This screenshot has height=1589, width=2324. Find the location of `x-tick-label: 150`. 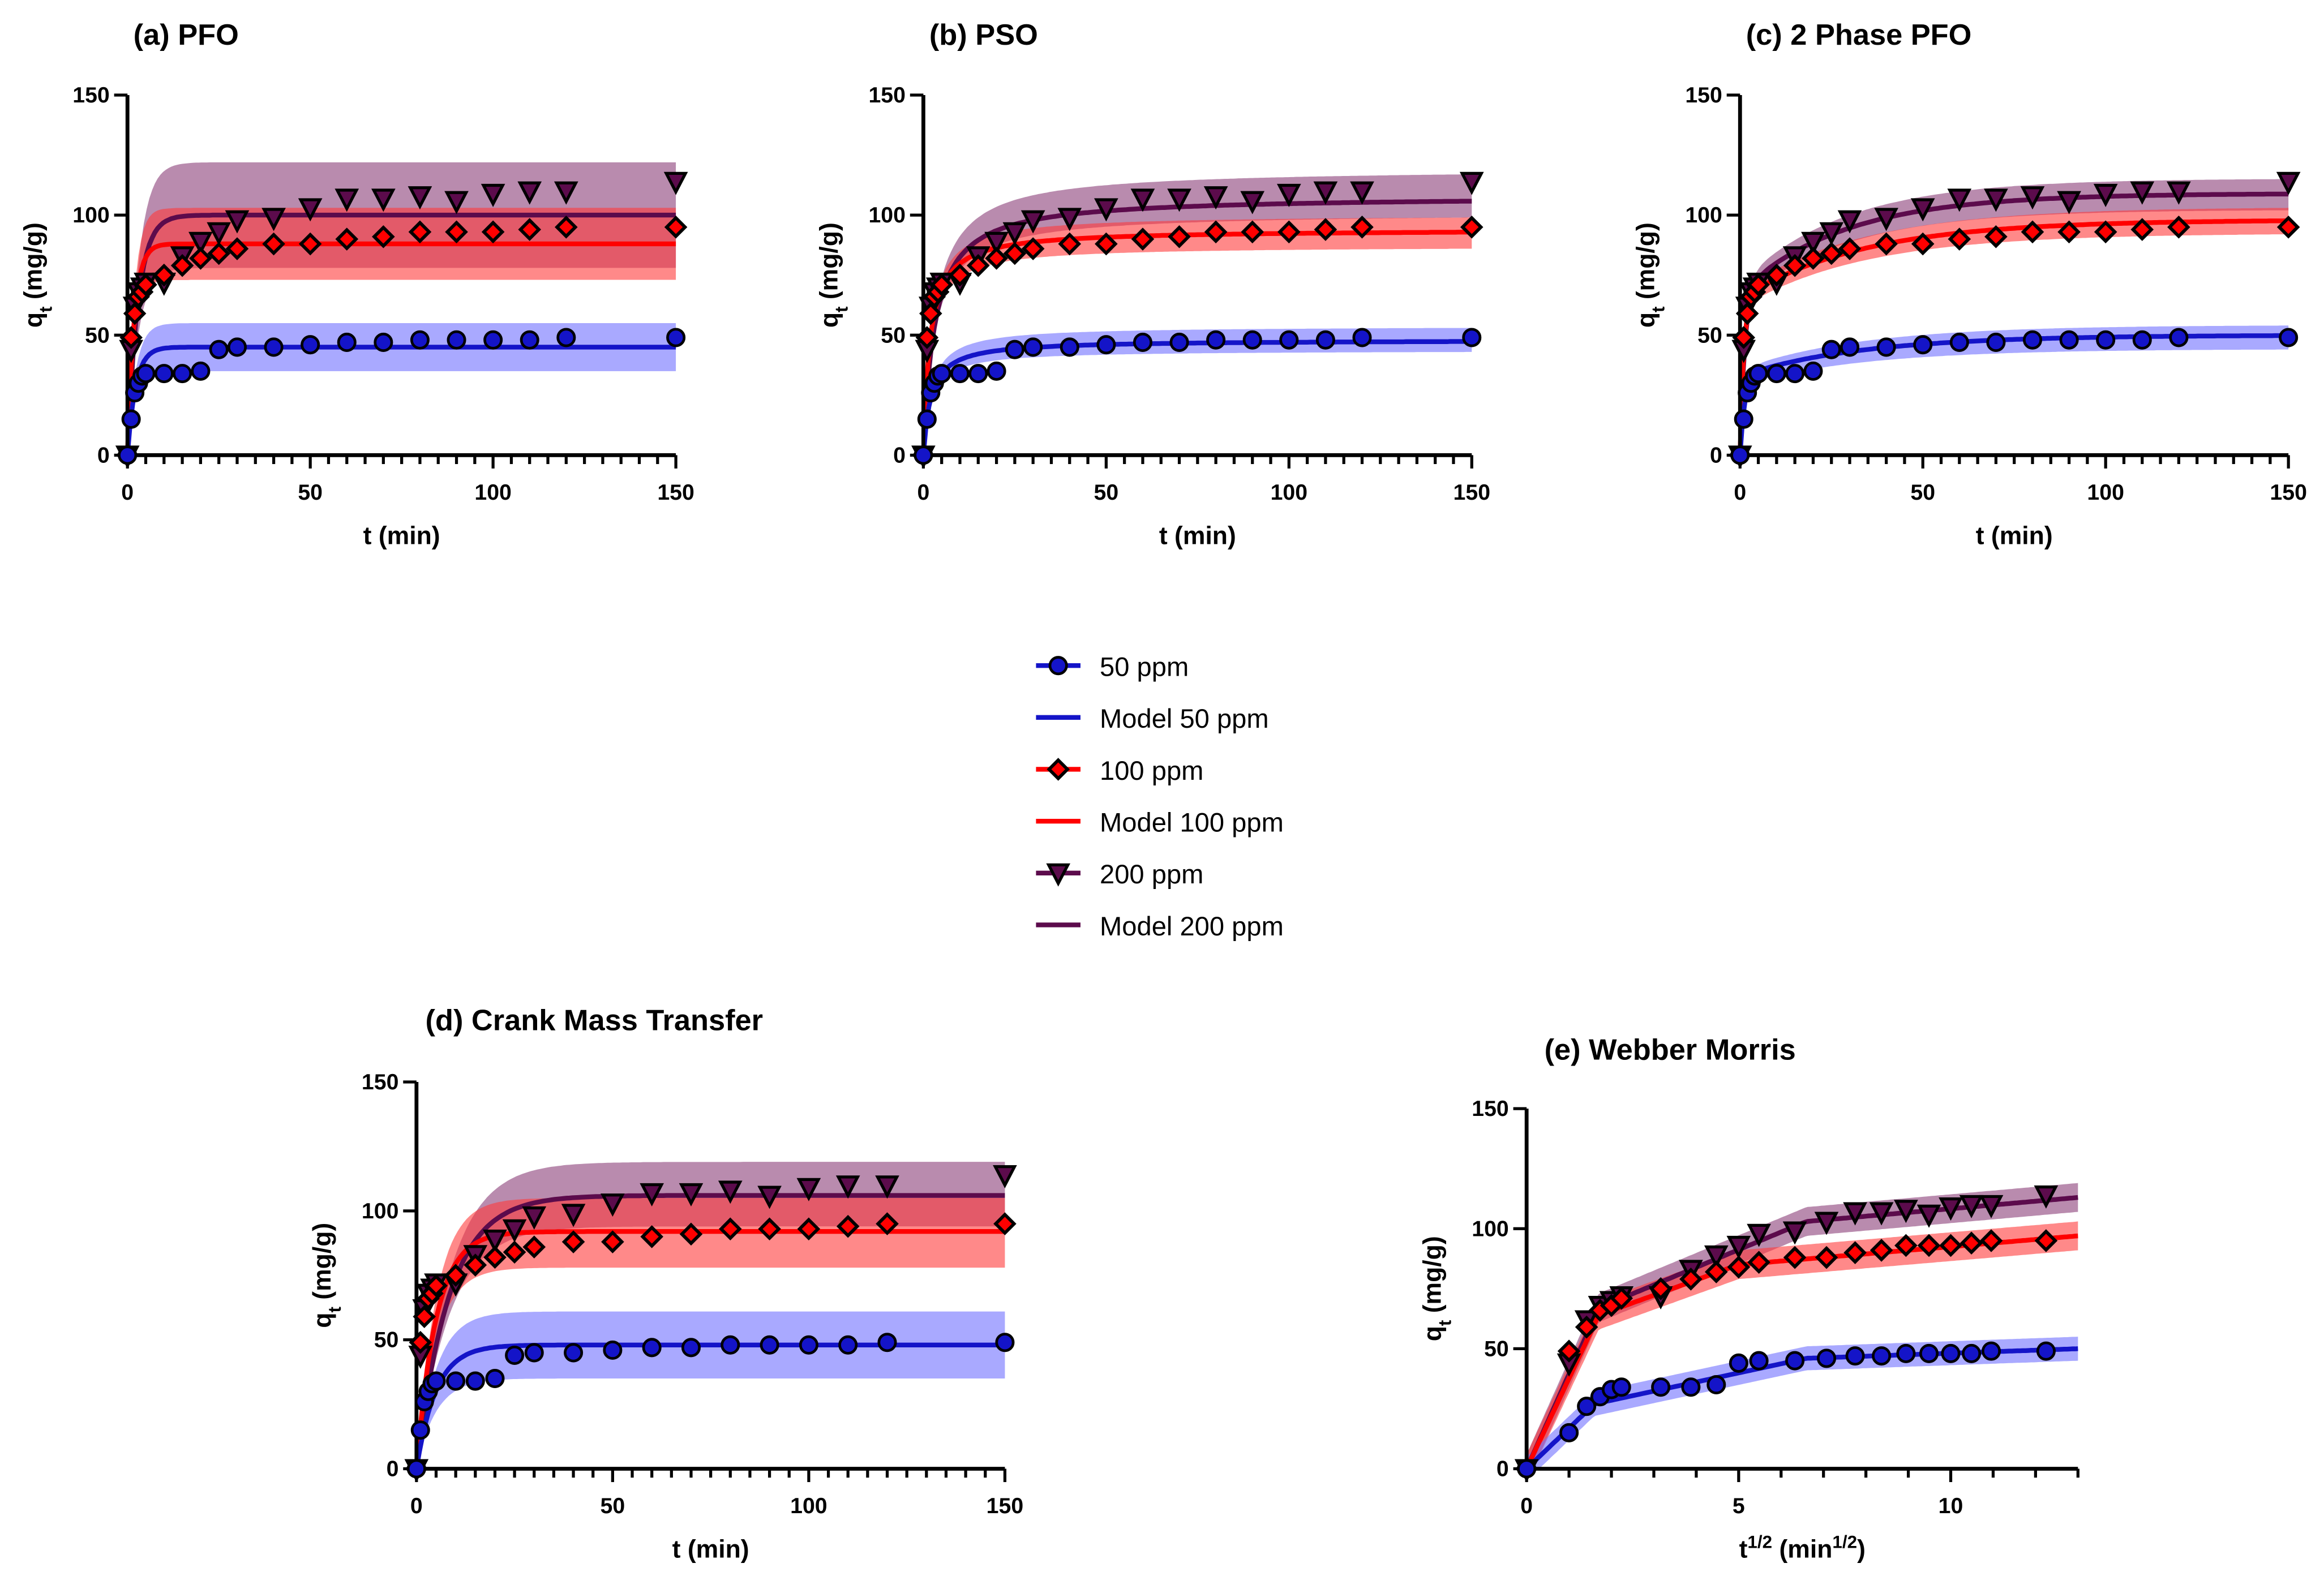

x-tick-label: 150 is located at coordinates (1472, 492).